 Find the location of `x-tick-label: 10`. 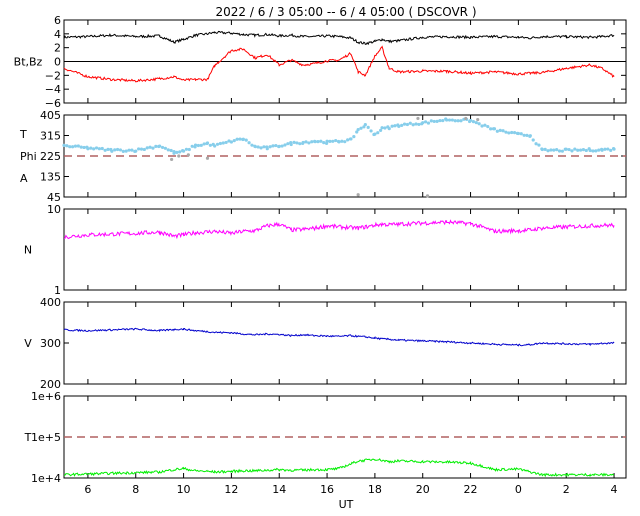

x-tick-label: 10 is located at coordinates (184, 489).